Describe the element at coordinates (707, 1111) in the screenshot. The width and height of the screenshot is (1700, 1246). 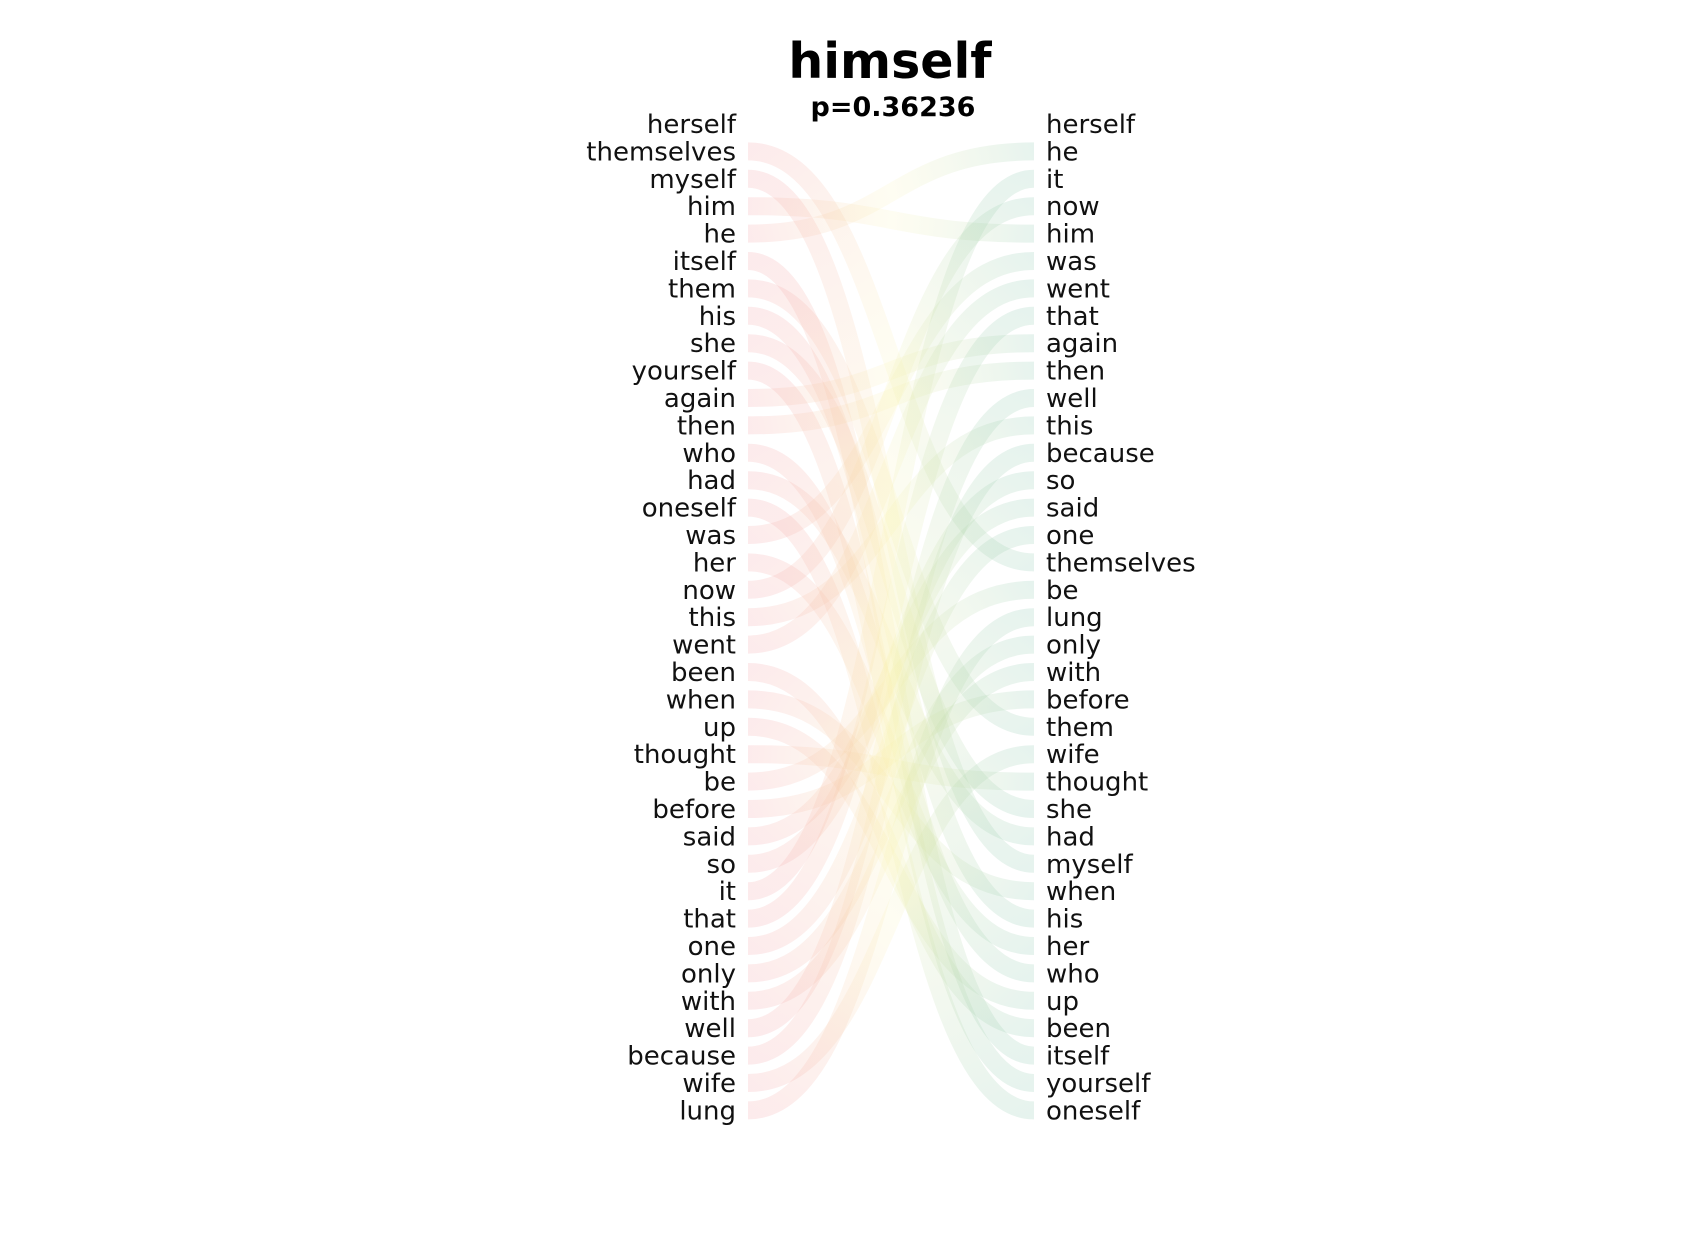
I see `left-word: lung` at that location.